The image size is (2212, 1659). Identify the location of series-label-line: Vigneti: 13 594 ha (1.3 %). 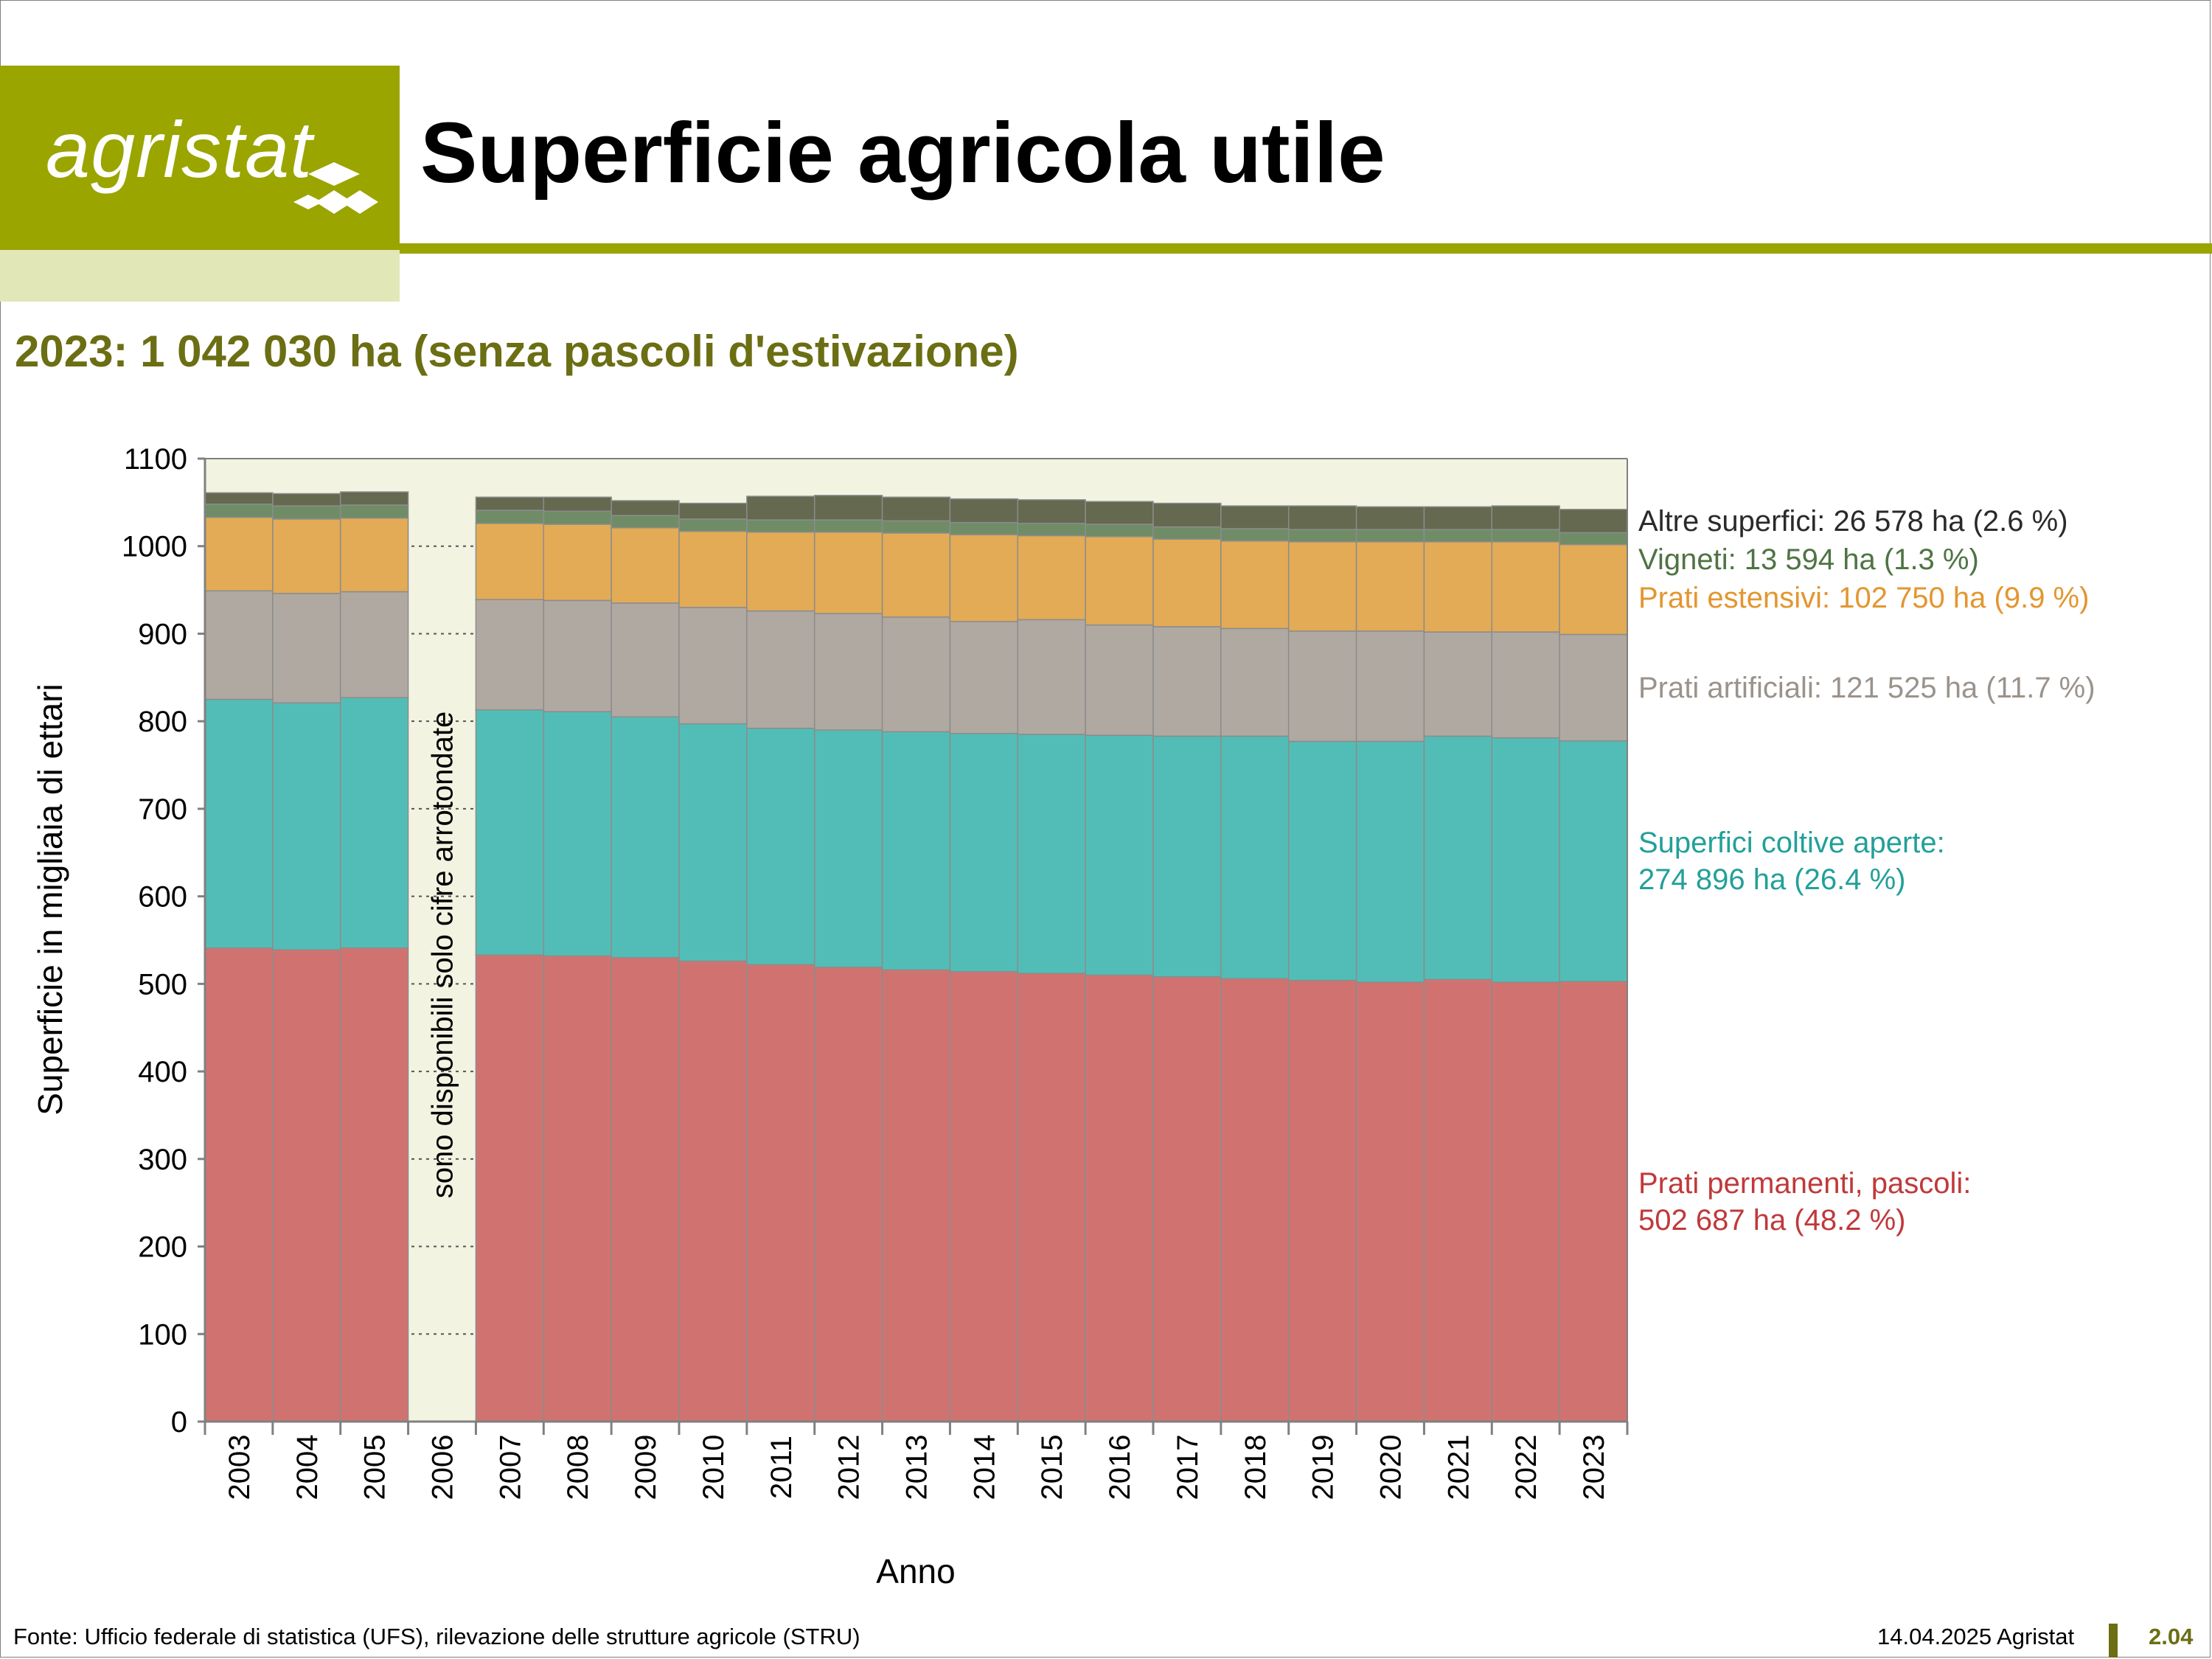
(1808, 559).